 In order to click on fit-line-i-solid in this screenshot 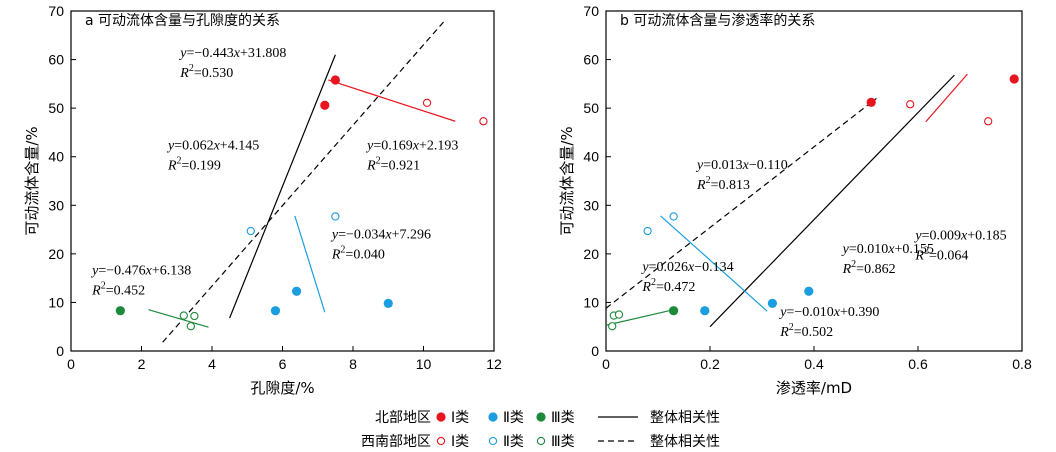, I will do `click(392, 100)`.